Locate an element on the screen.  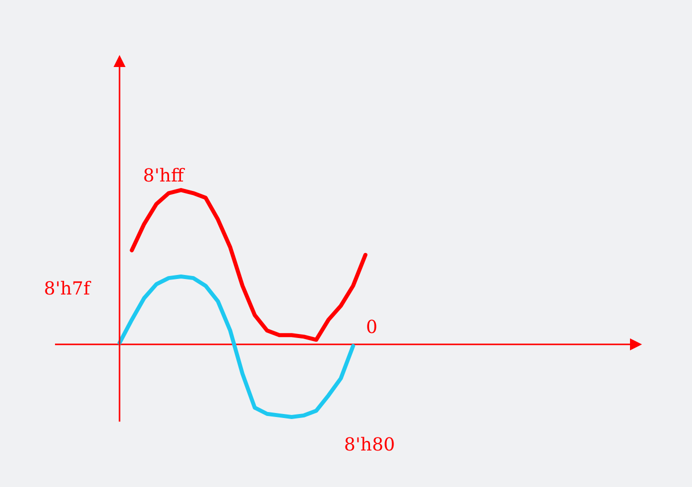
text: 8'hff is located at coordinates (164, 176).